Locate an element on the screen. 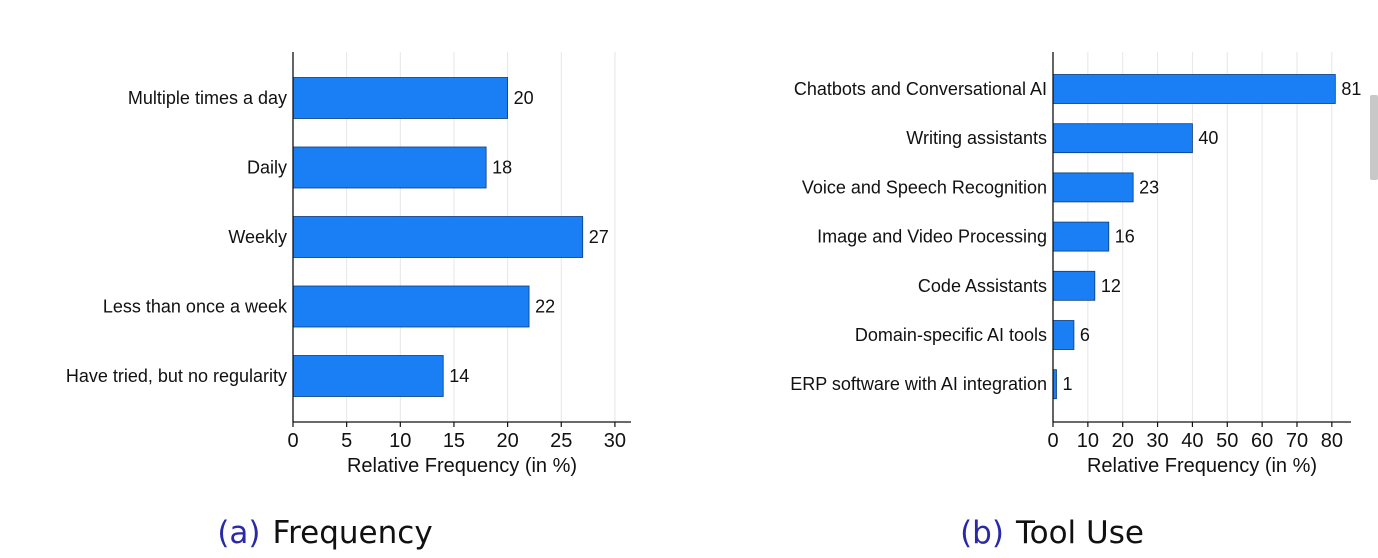 The image size is (1378, 558). category-label: Daily is located at coordinates (267, 168).